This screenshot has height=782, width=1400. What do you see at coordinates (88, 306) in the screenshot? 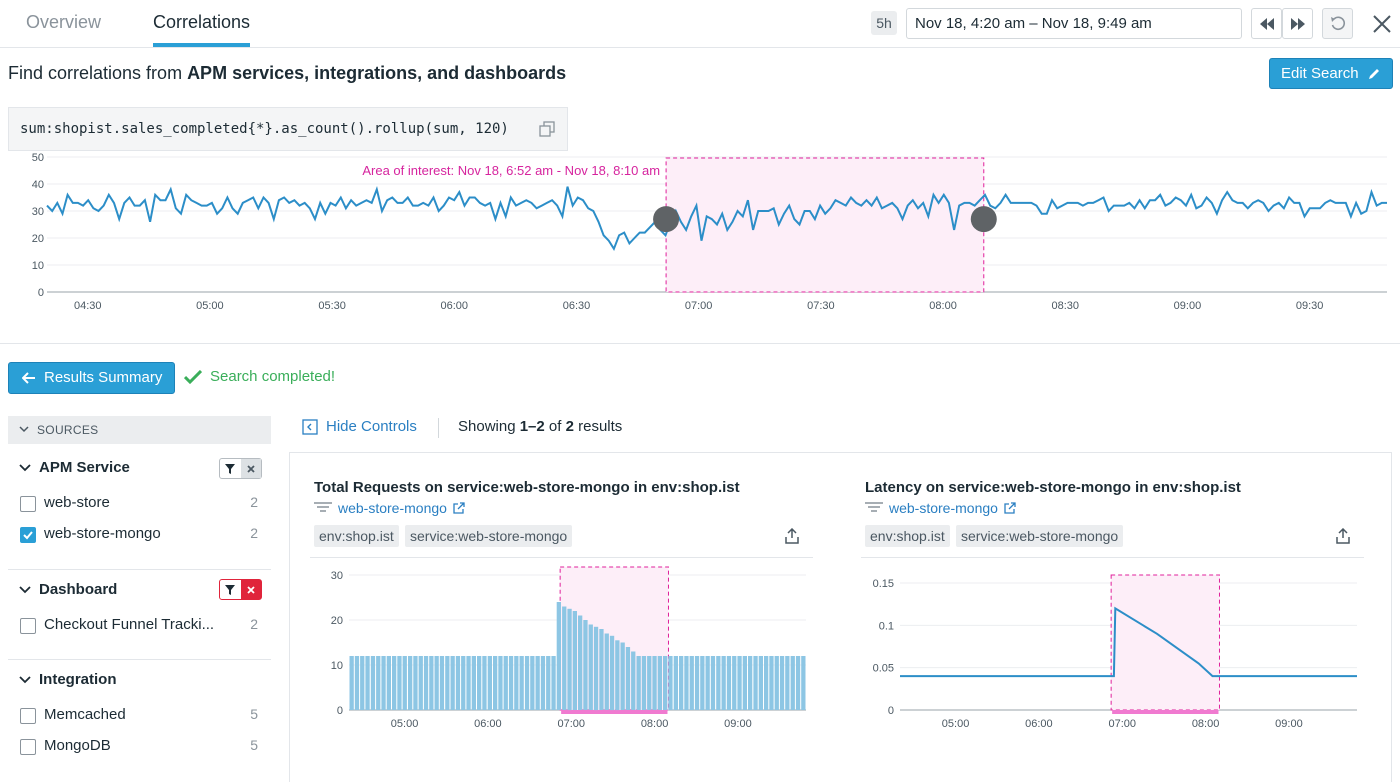
I see `x-tick-label: 04:30` at bounding box center [88, 306].